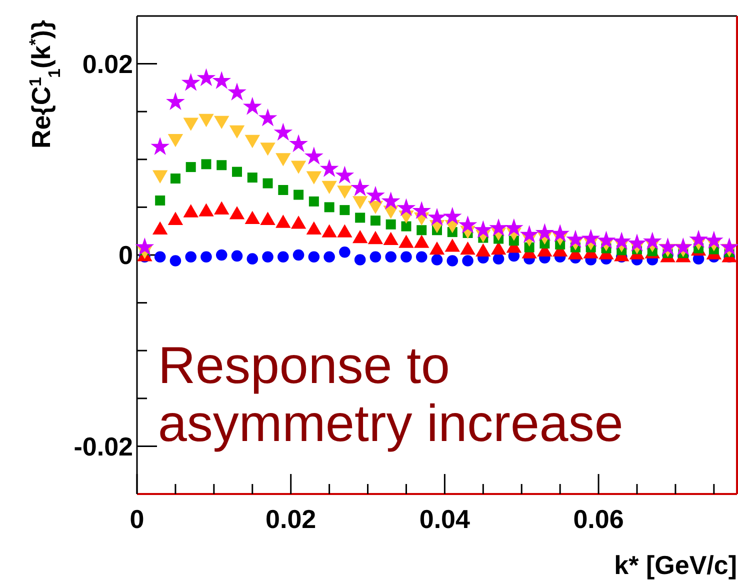 The height and width of the screenshot is (582, 738). Describe the element at coordinates (103, 446) in the screenshot. I see `y-tick-label: -0.02` at that location.